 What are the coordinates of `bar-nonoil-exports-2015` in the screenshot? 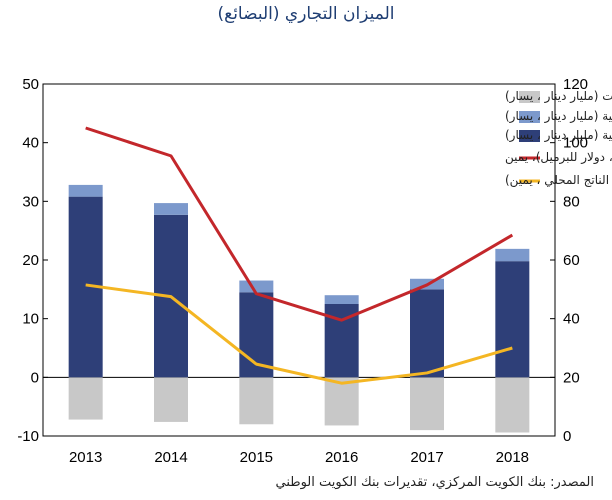 It's located at (256, 286).